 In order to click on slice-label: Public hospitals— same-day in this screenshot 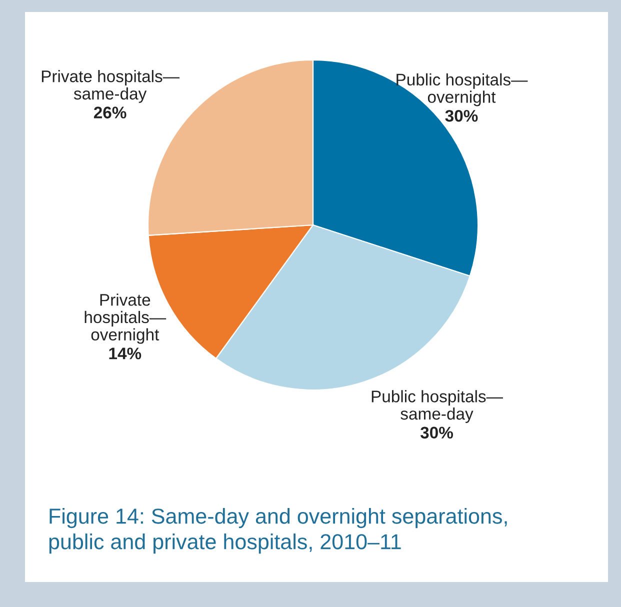, I will do `click(437, 406)`.